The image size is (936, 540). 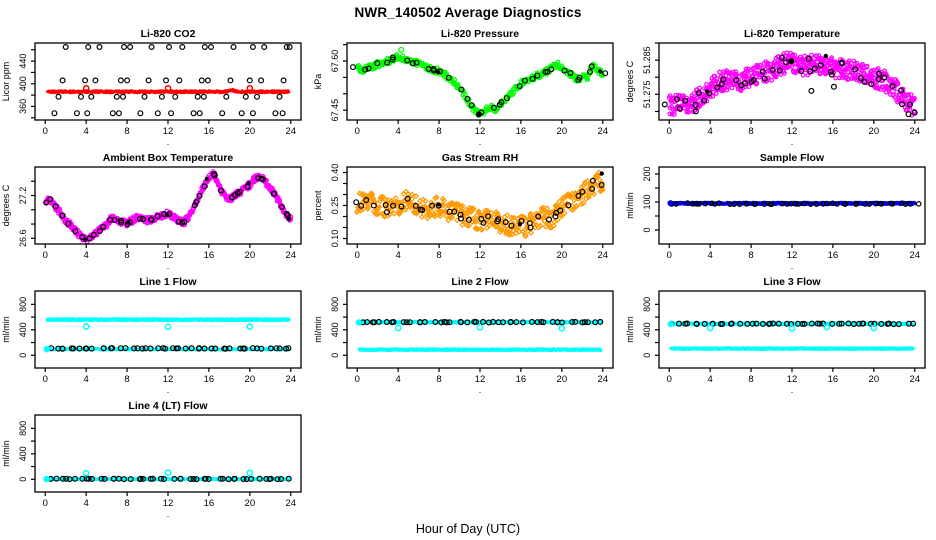 I want to click on y-axis-label: kPa, so click(x=318, y=82).